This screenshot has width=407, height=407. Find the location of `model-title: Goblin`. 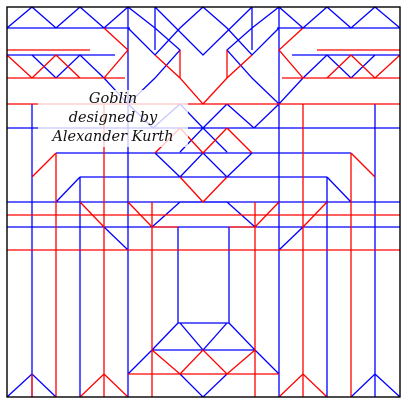

model-title: Goblin is located at coordinates (113, 99).